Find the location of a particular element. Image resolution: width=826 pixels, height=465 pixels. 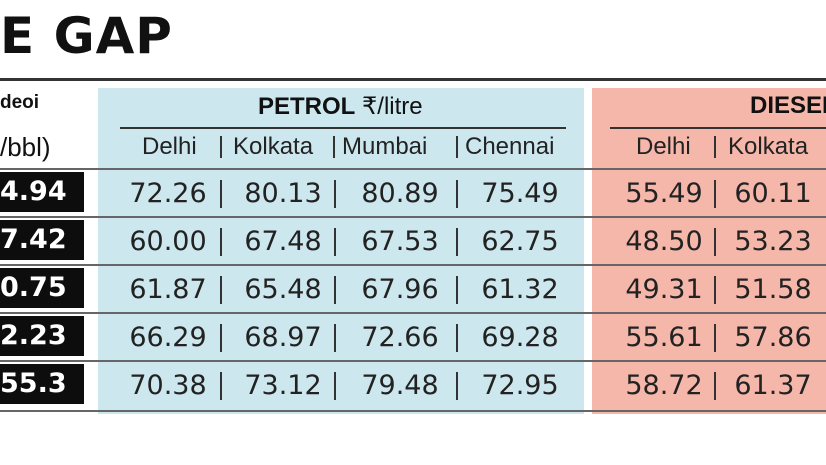

petrol-delhi-value: 66.29 is located at coordinates (168, 337).